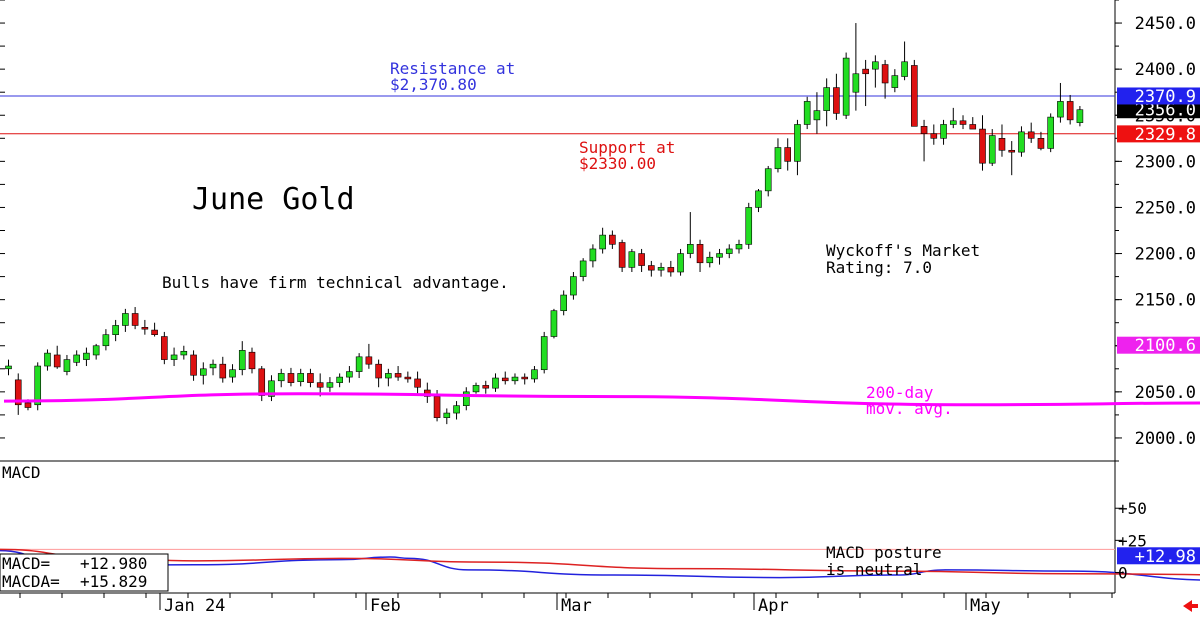 Image resolution: width=1200 pixels, height=618 pixels. What do you see at coordinates (1158, 557) in the screenshot?
I see `macd-price-tag: +12.98` at bounding box center [1158, 557].